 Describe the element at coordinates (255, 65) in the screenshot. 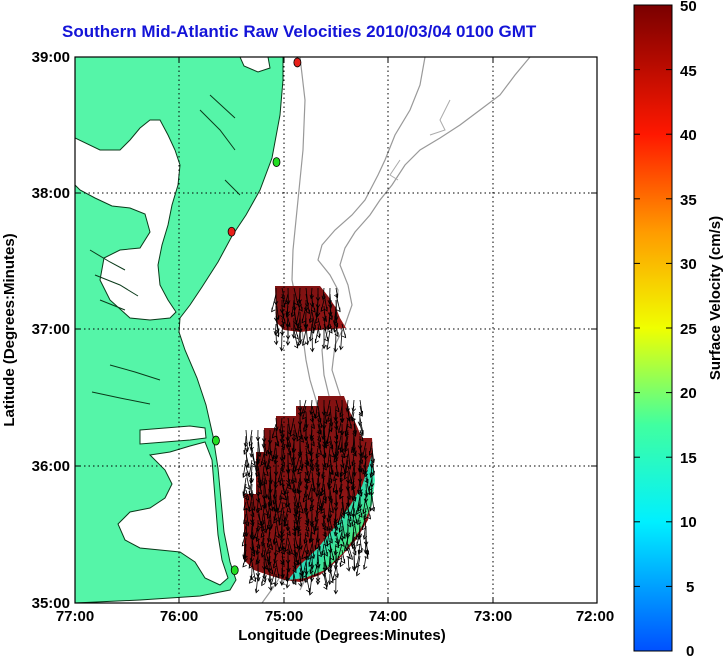

I see `delaware-bay` at that location.